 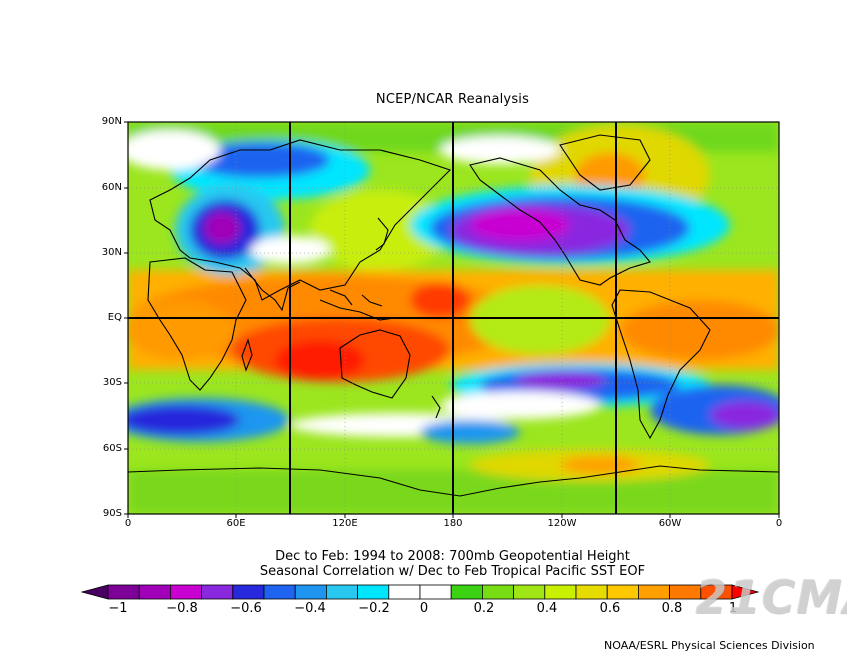 I want to click on colorbar, so click(x=420, y=592).